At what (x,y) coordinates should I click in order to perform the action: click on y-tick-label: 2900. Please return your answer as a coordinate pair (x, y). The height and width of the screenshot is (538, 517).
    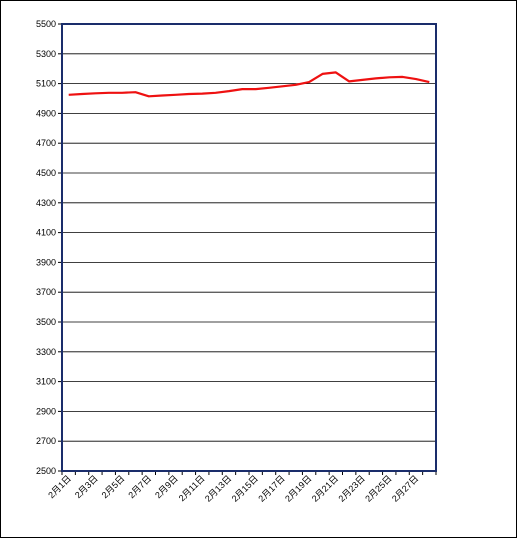
    Looking at the image, I should click on (46, 411).